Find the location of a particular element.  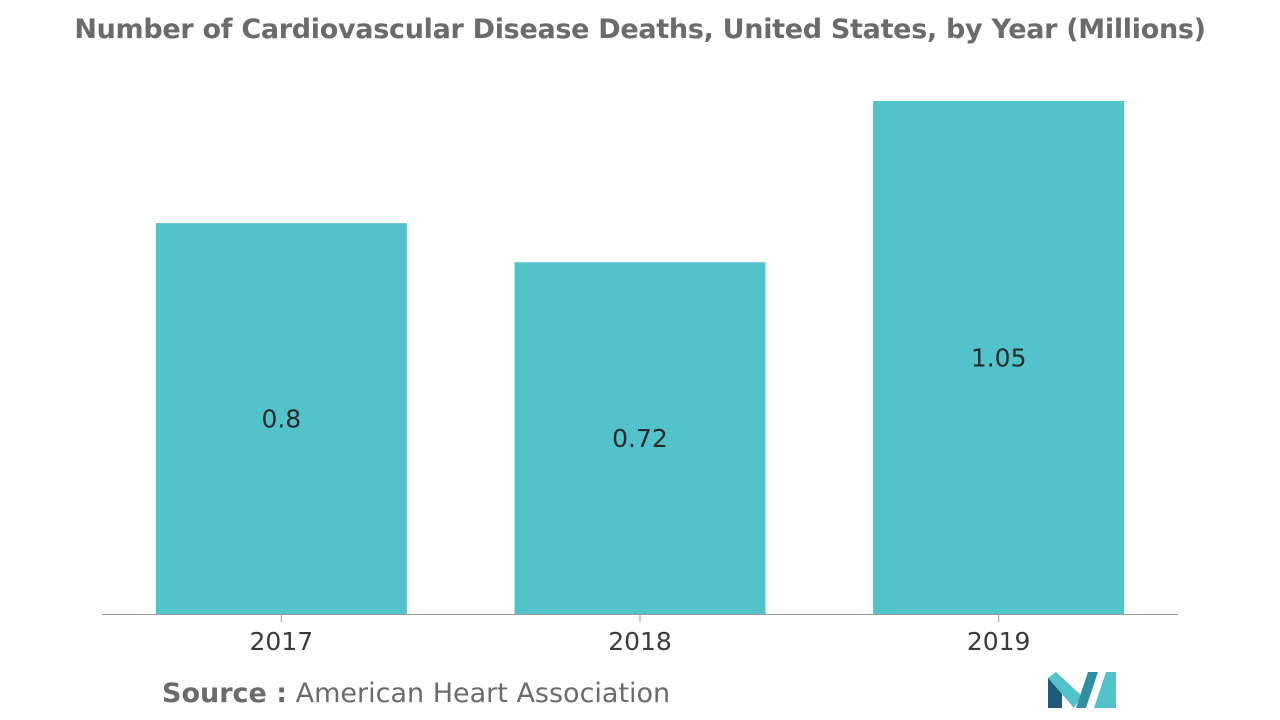

x-tick-label-2018: 2018 is located at coordinates (640, 641).